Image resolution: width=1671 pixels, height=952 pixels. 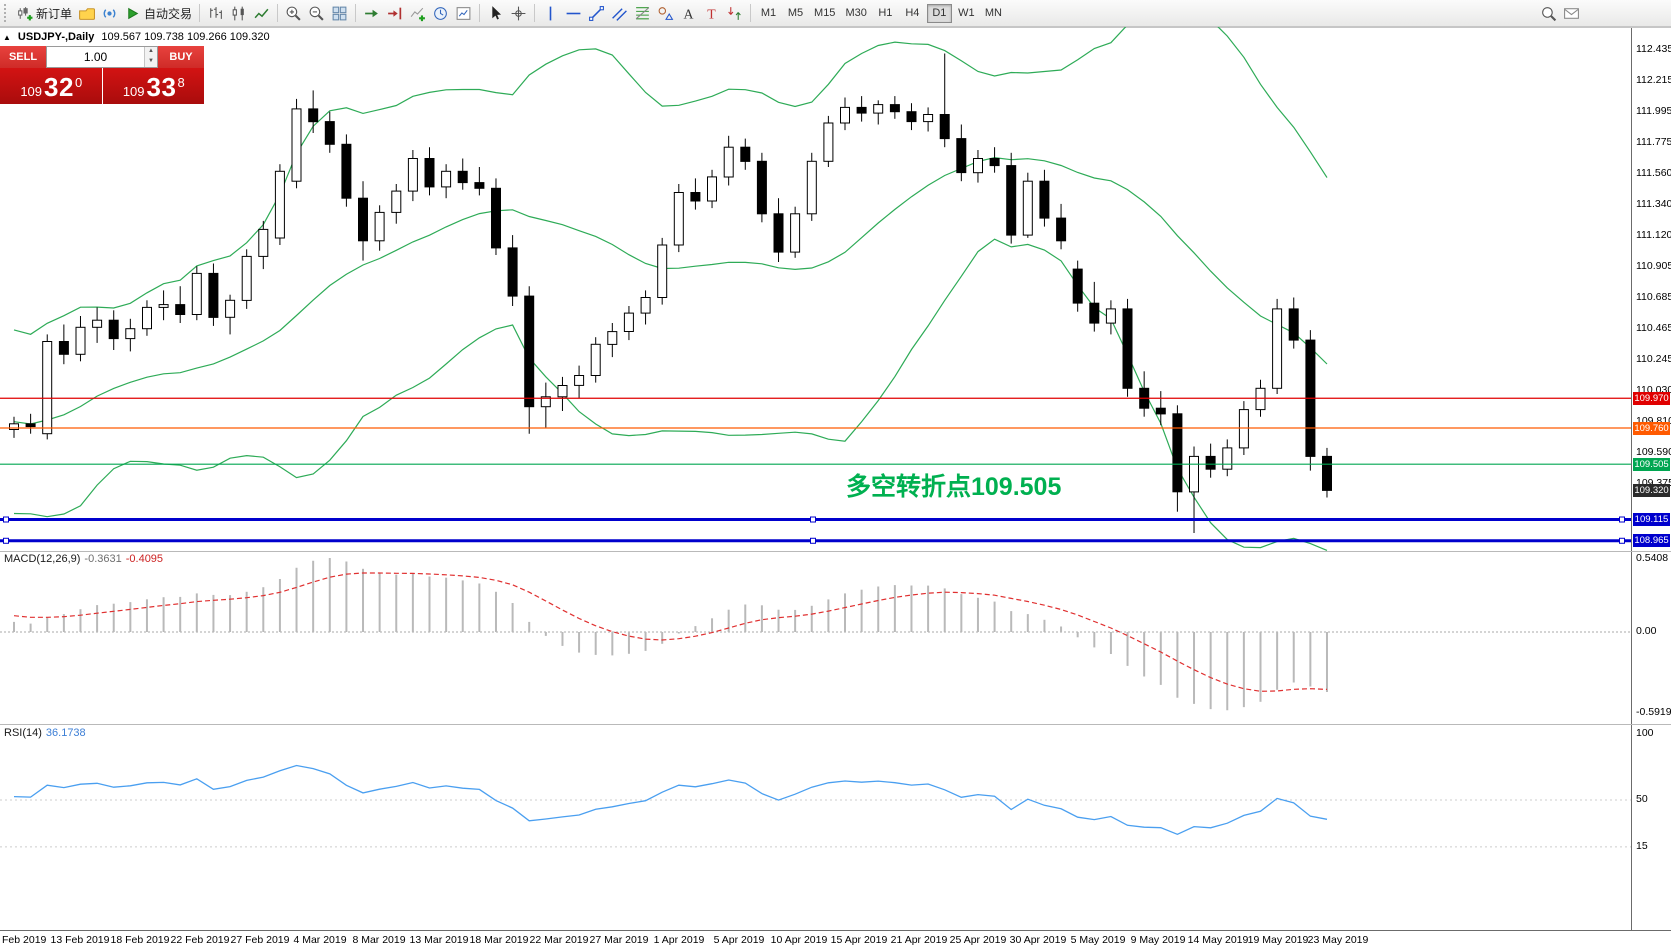 I want to click on autotrade-button: 自动交易, so click(x=158, y=13).